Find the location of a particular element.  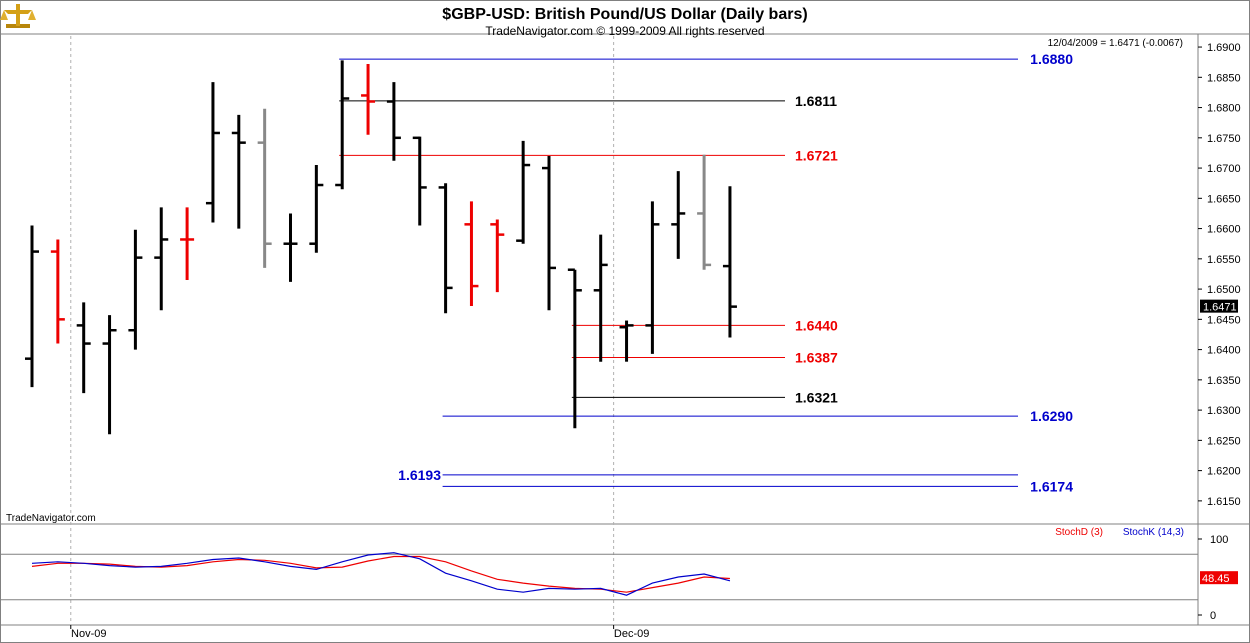

date-axis: Nov-09 Dec-09 is located at coordinates (359, 632).